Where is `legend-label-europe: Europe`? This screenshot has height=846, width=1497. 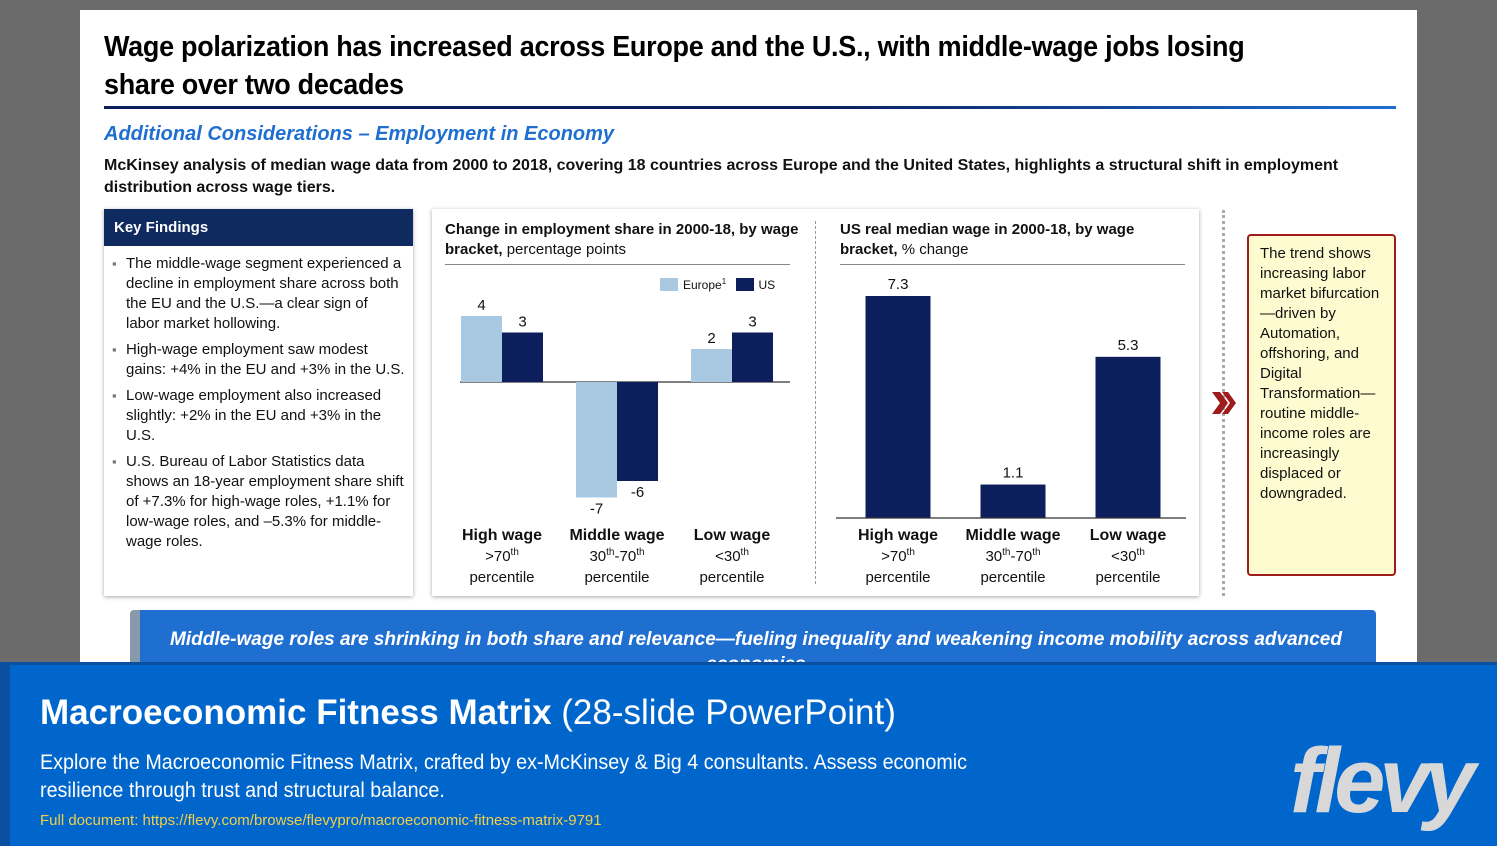
legend-label-europe: Europe is located at coordinates (702, 285).